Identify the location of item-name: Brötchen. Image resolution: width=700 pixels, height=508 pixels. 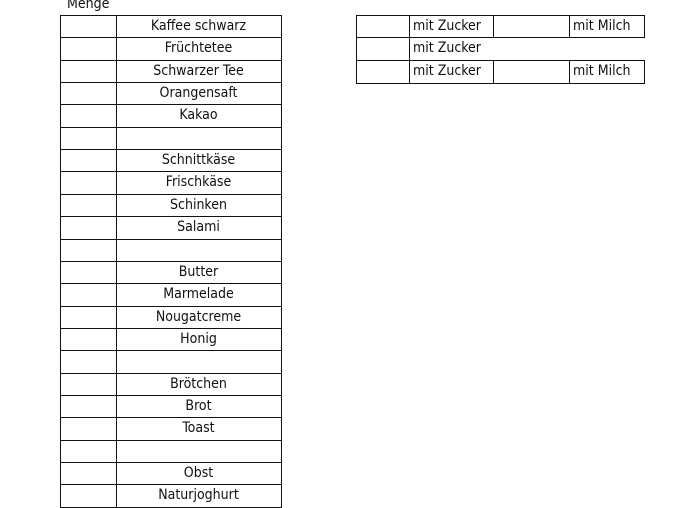
(198, 384).